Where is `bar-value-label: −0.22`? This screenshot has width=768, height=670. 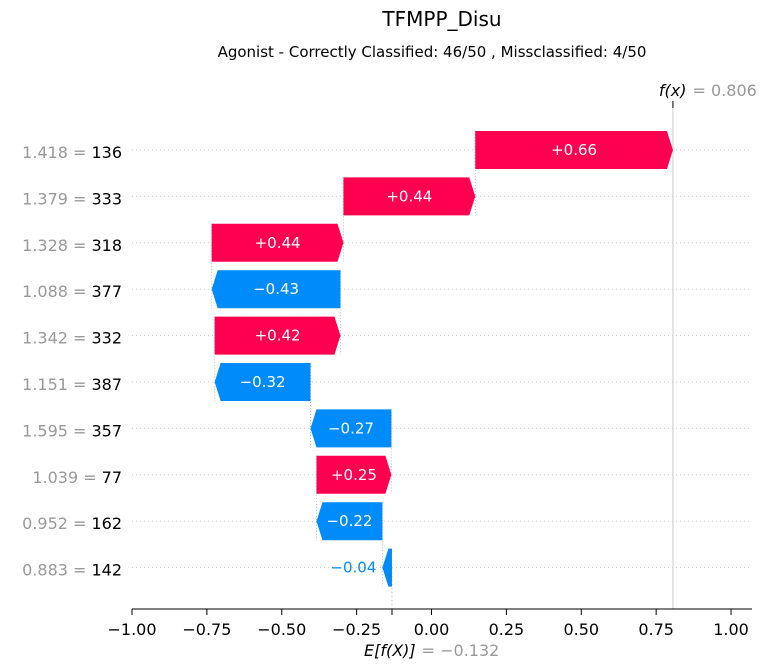
bar-value-label: −0.22 is located at coordinates (349, 521).